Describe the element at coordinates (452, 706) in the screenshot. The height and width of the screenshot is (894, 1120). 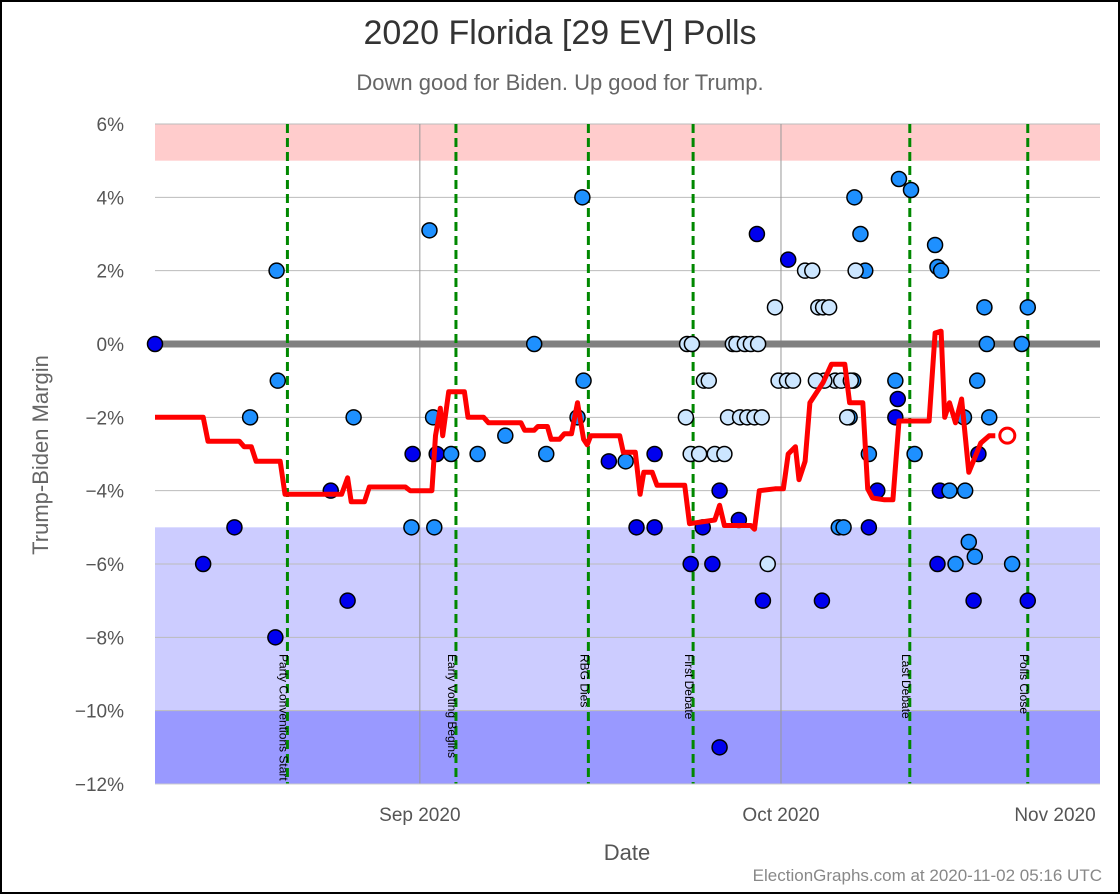
I see `event-label: Early Voting Begins` at that location.